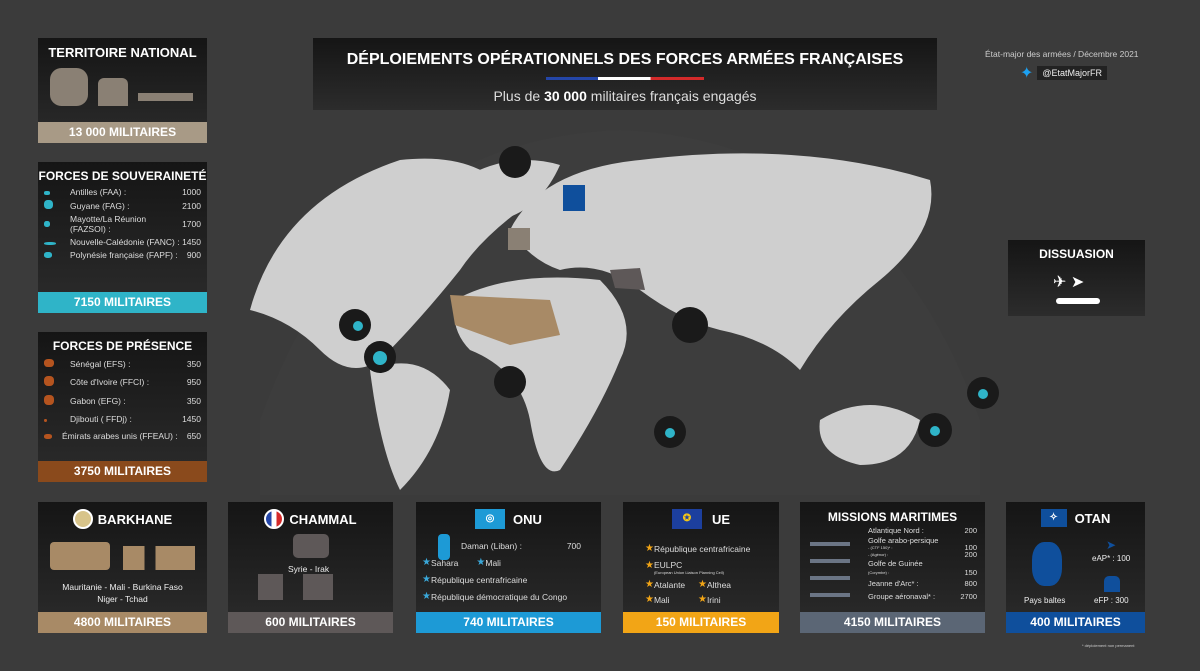 The width and height of the screenshot is (1200, 671). I want to click on barkhane-title: BARKHANE, so click(135, 519).